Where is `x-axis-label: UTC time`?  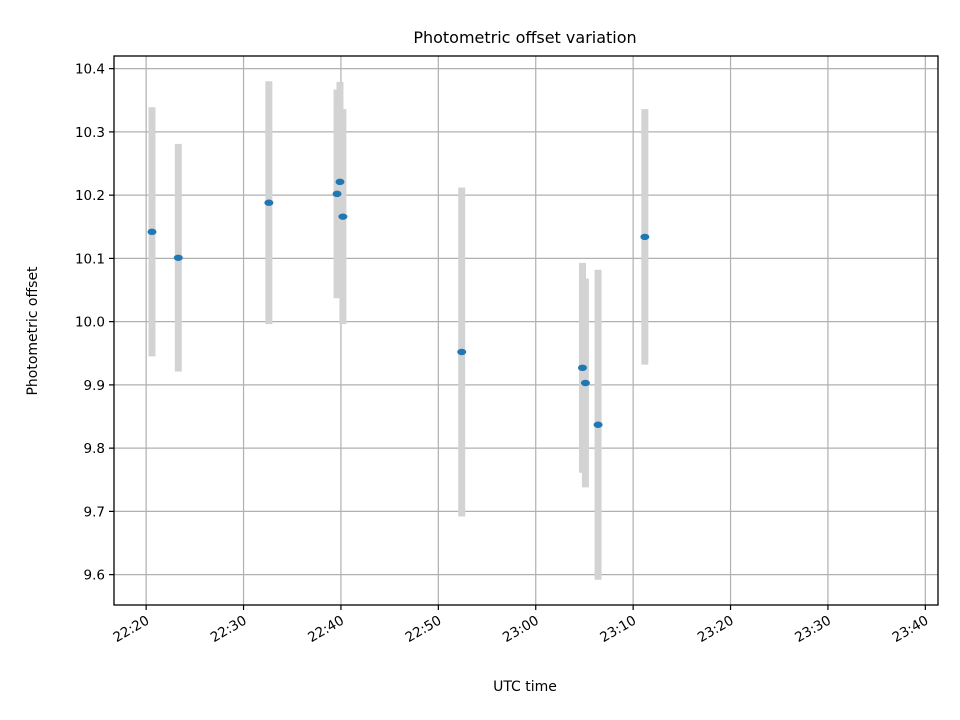 x-axis-label: UTC time is located at coordinates (525, 687).